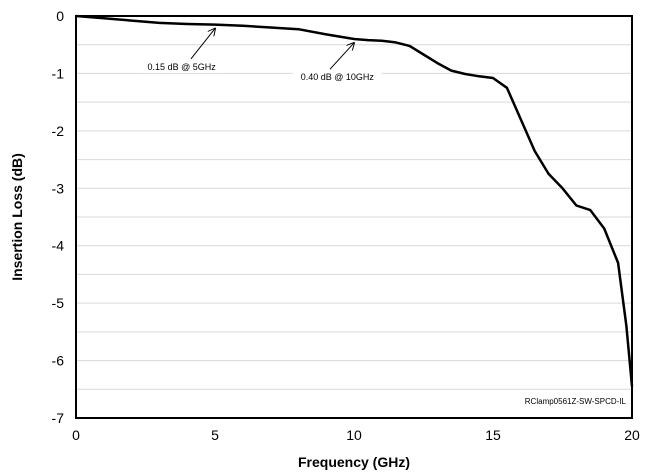  I want to click on x-tick-label: 10, so click(354, 435).